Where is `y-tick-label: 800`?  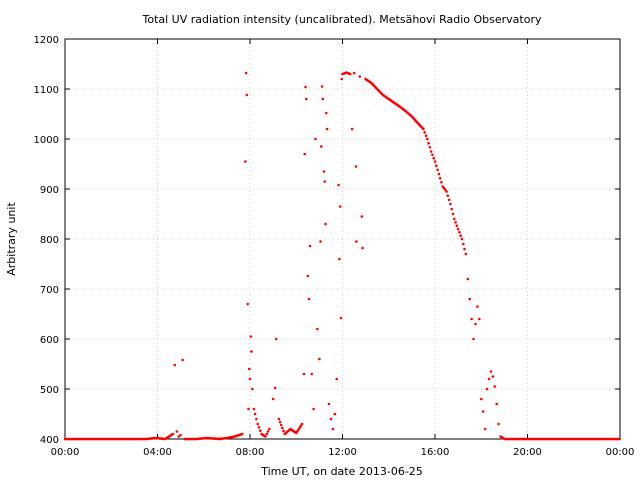 y-tick-label: 800 is located at coordinates (49, 240).